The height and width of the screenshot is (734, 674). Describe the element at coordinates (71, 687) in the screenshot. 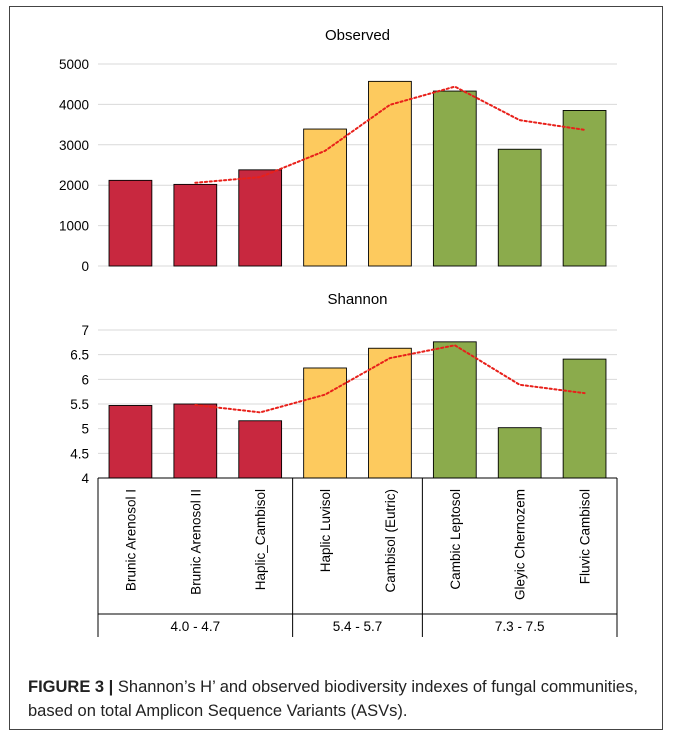

I see `caption-label: FIGURE 3 |` at that location.